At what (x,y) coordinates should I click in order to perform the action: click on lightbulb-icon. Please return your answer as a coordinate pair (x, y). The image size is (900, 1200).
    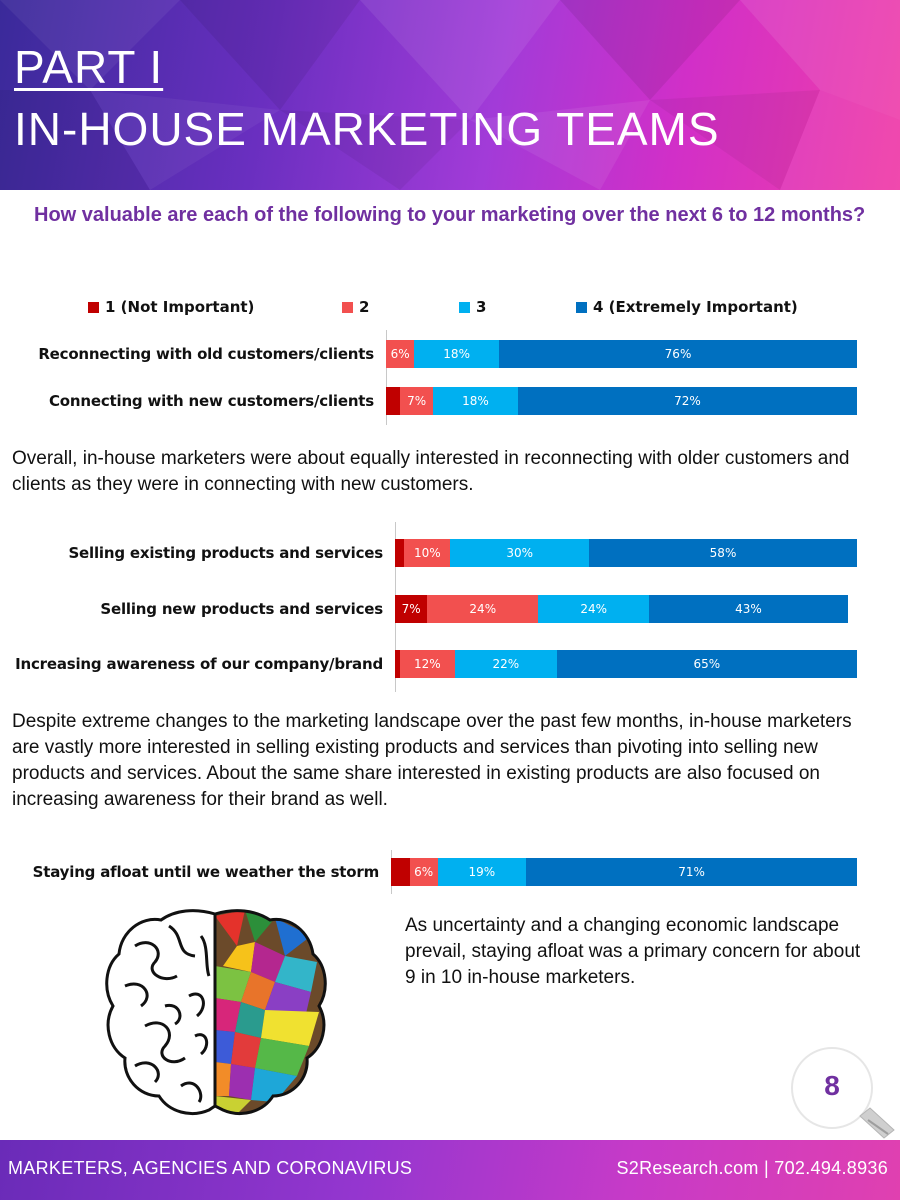
    Looking at the image, I should click on (843, 1093).